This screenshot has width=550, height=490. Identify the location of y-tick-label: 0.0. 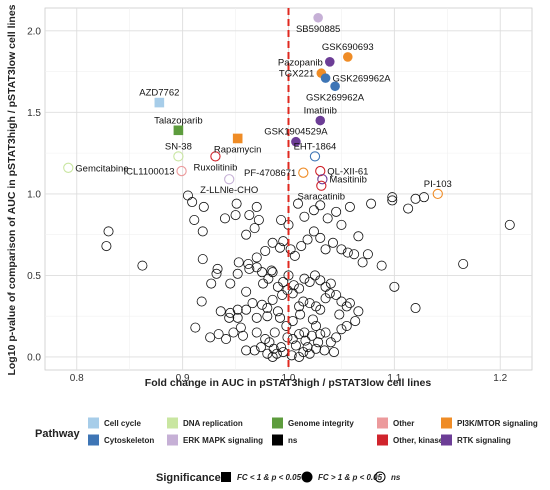
(34, 357).